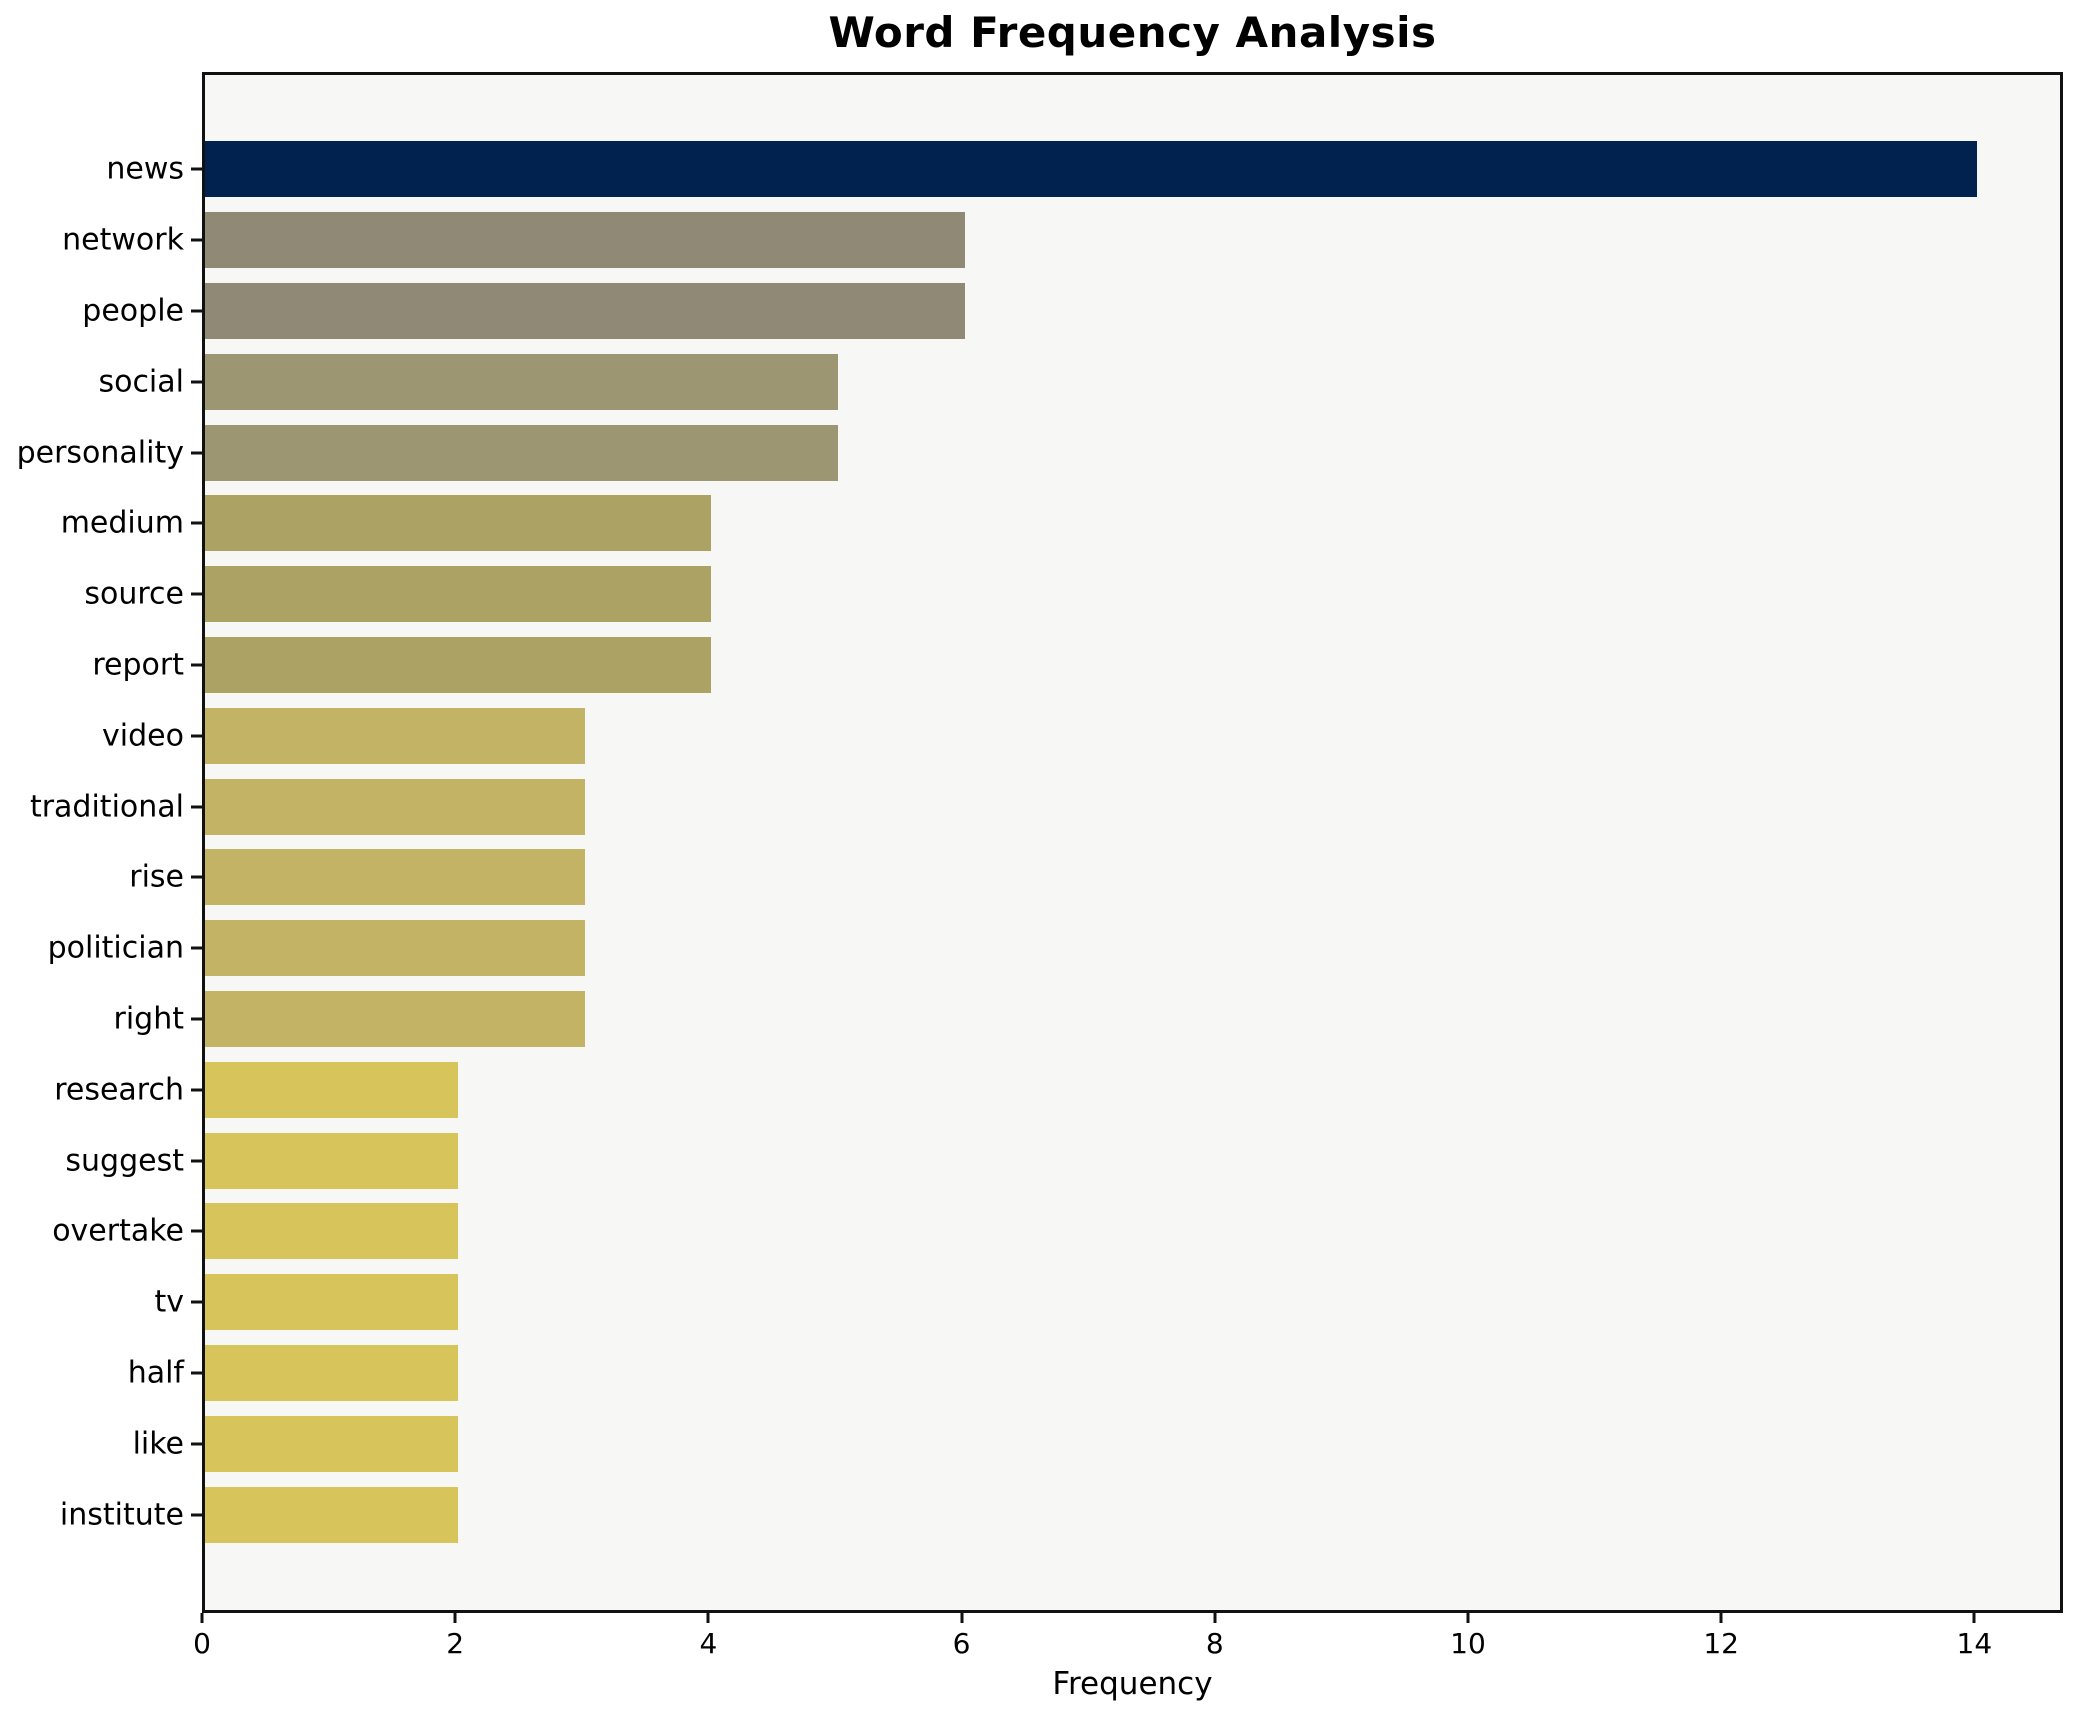 The width and height of the screenshot is (2080, 1722). I want to click on y-tick-mark-social, so click(196, 382).